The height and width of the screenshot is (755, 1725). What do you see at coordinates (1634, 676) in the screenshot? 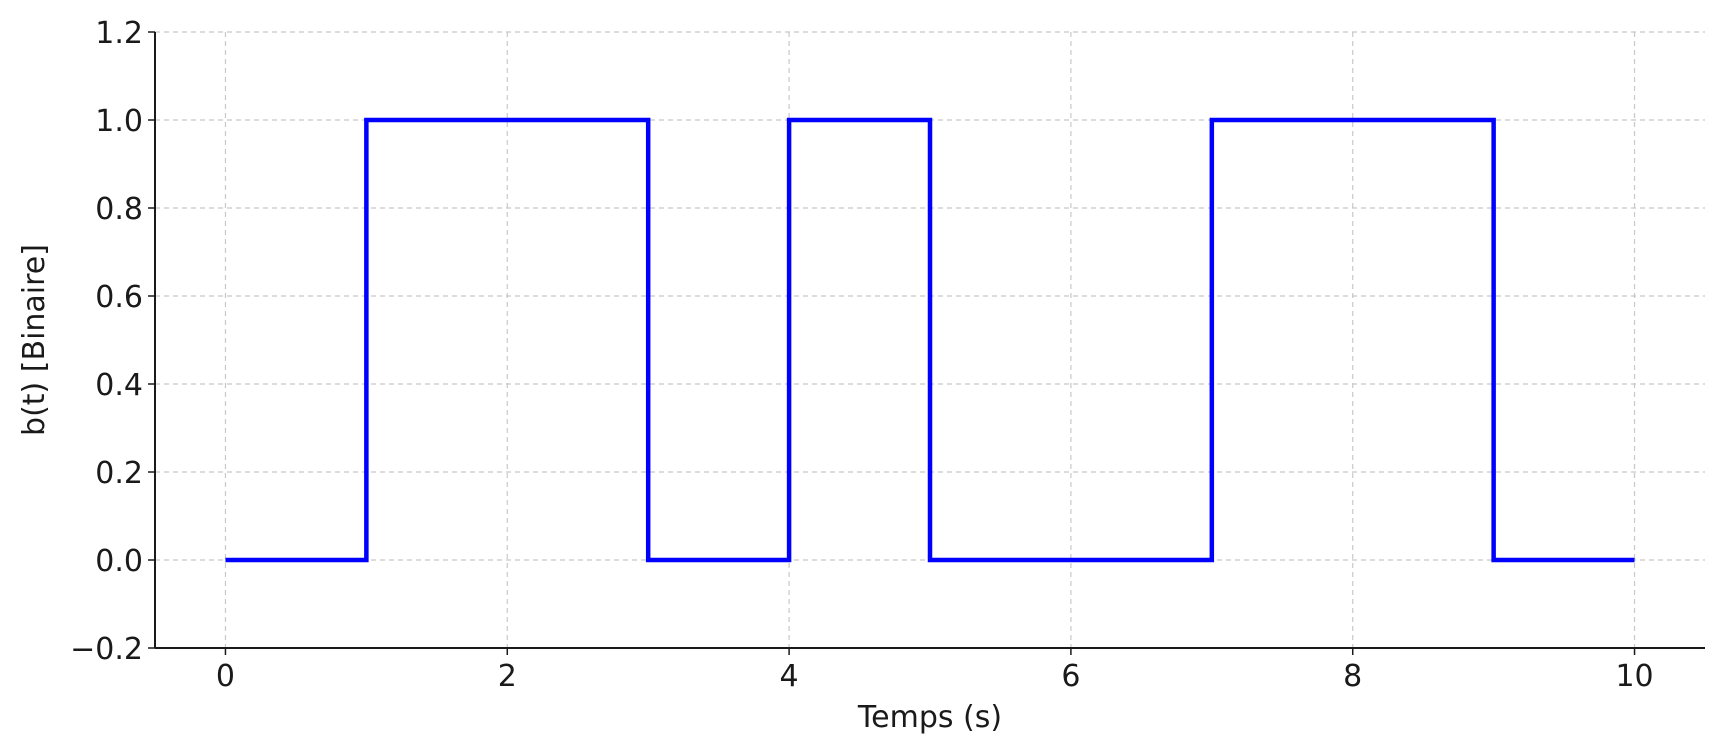
I see `x-tick-label: 10` at bounding box center [1634, 676].